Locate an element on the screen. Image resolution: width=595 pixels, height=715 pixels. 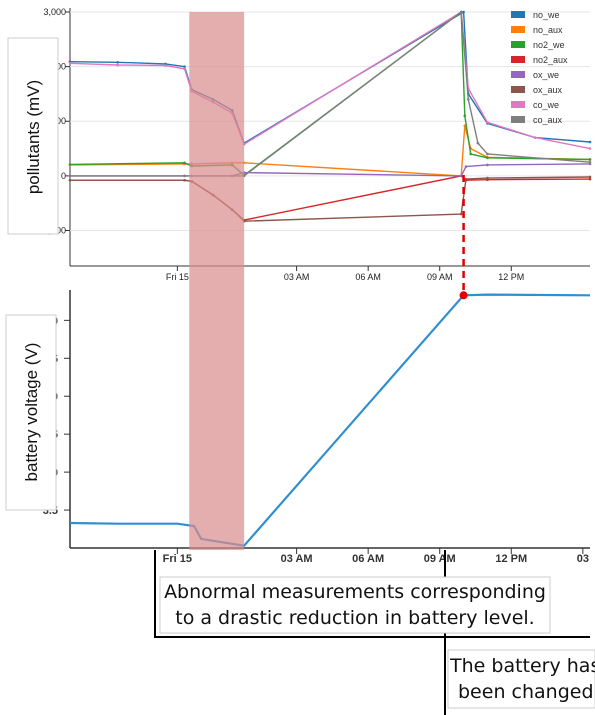
series-point-no2_aux is located at coordinates (590, 179).